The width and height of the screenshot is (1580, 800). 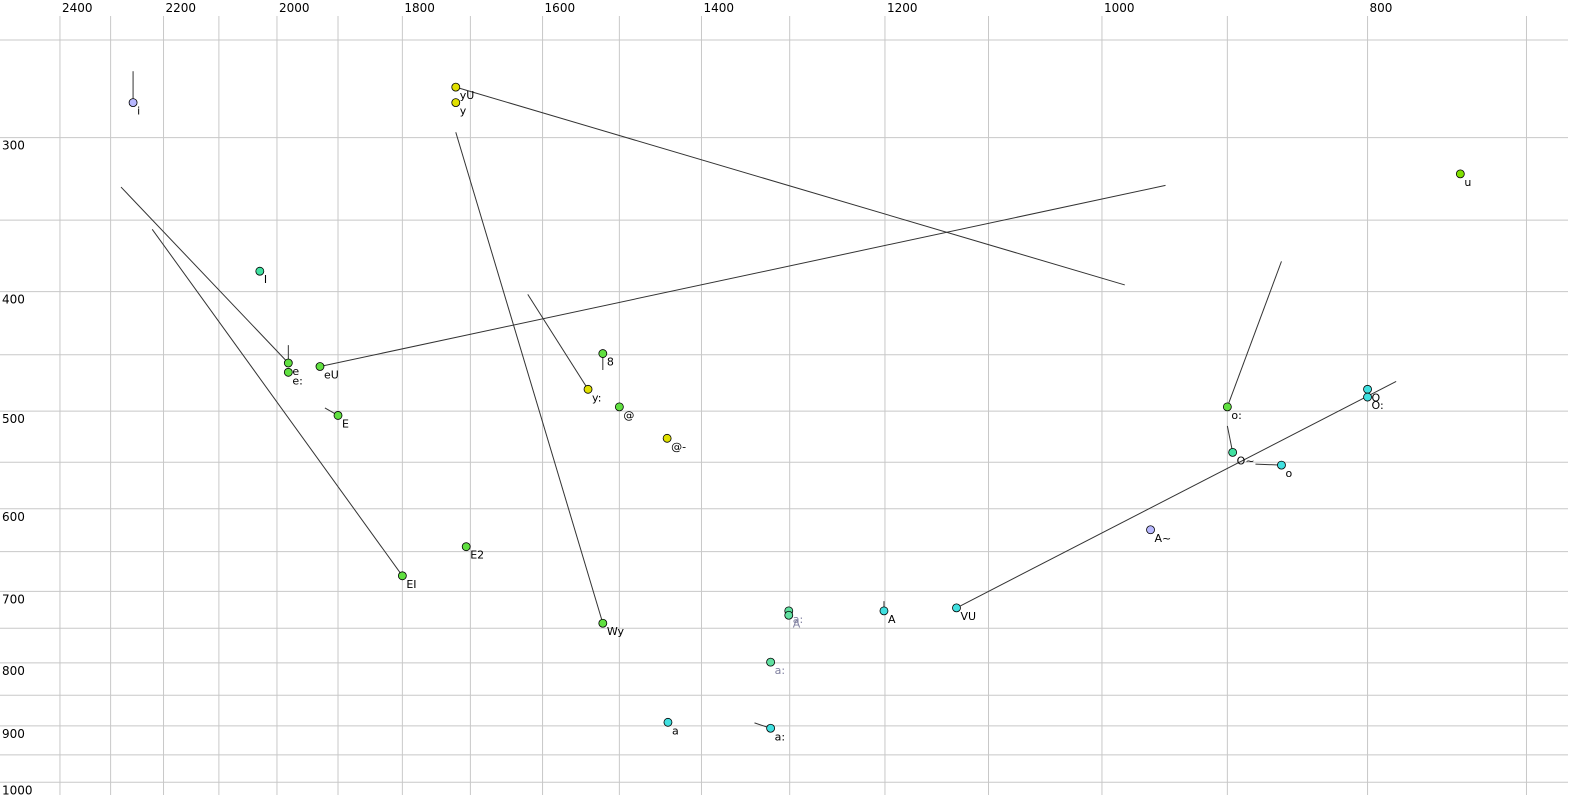 What do you see at coordinates (17, 790) in the screenshot?
I see `y-tick-label: 1000` at bounding box center [17, 790].